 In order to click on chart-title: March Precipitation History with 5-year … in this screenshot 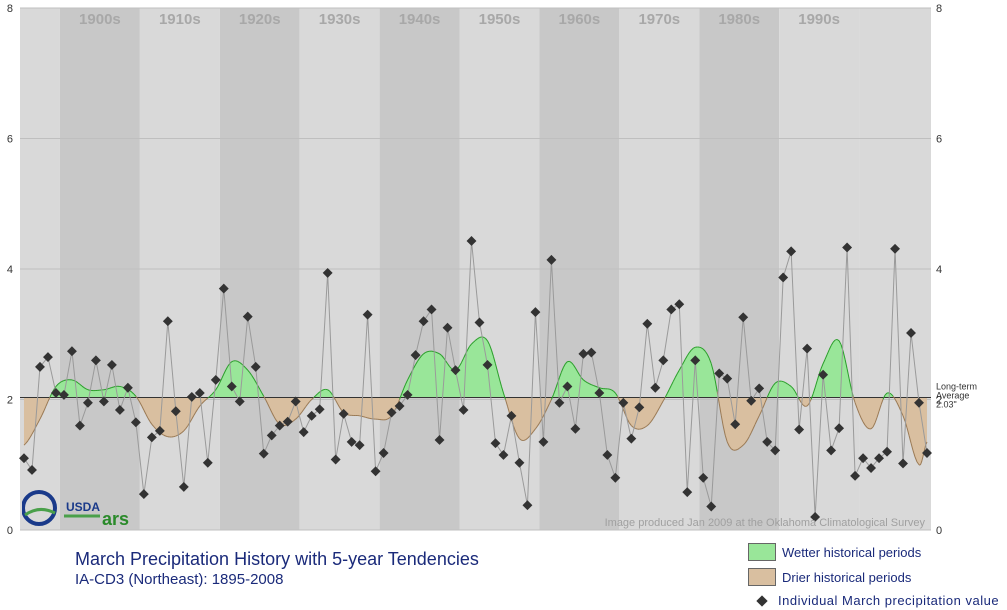, I will do `click(277, 559)`.